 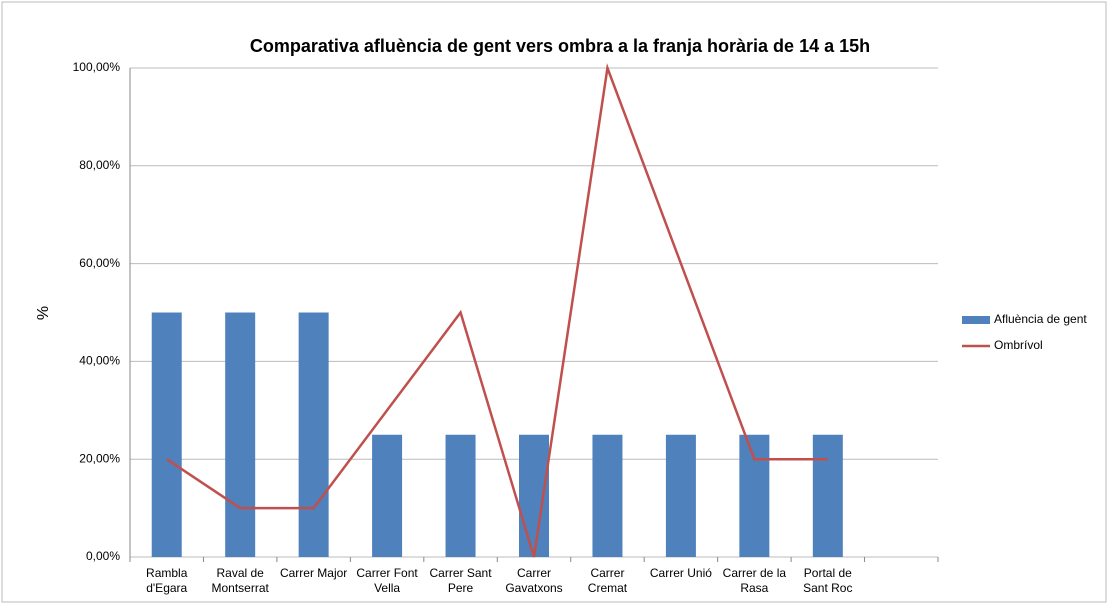 I want to click on y-axis-label: %, so click(x=43, y=313).